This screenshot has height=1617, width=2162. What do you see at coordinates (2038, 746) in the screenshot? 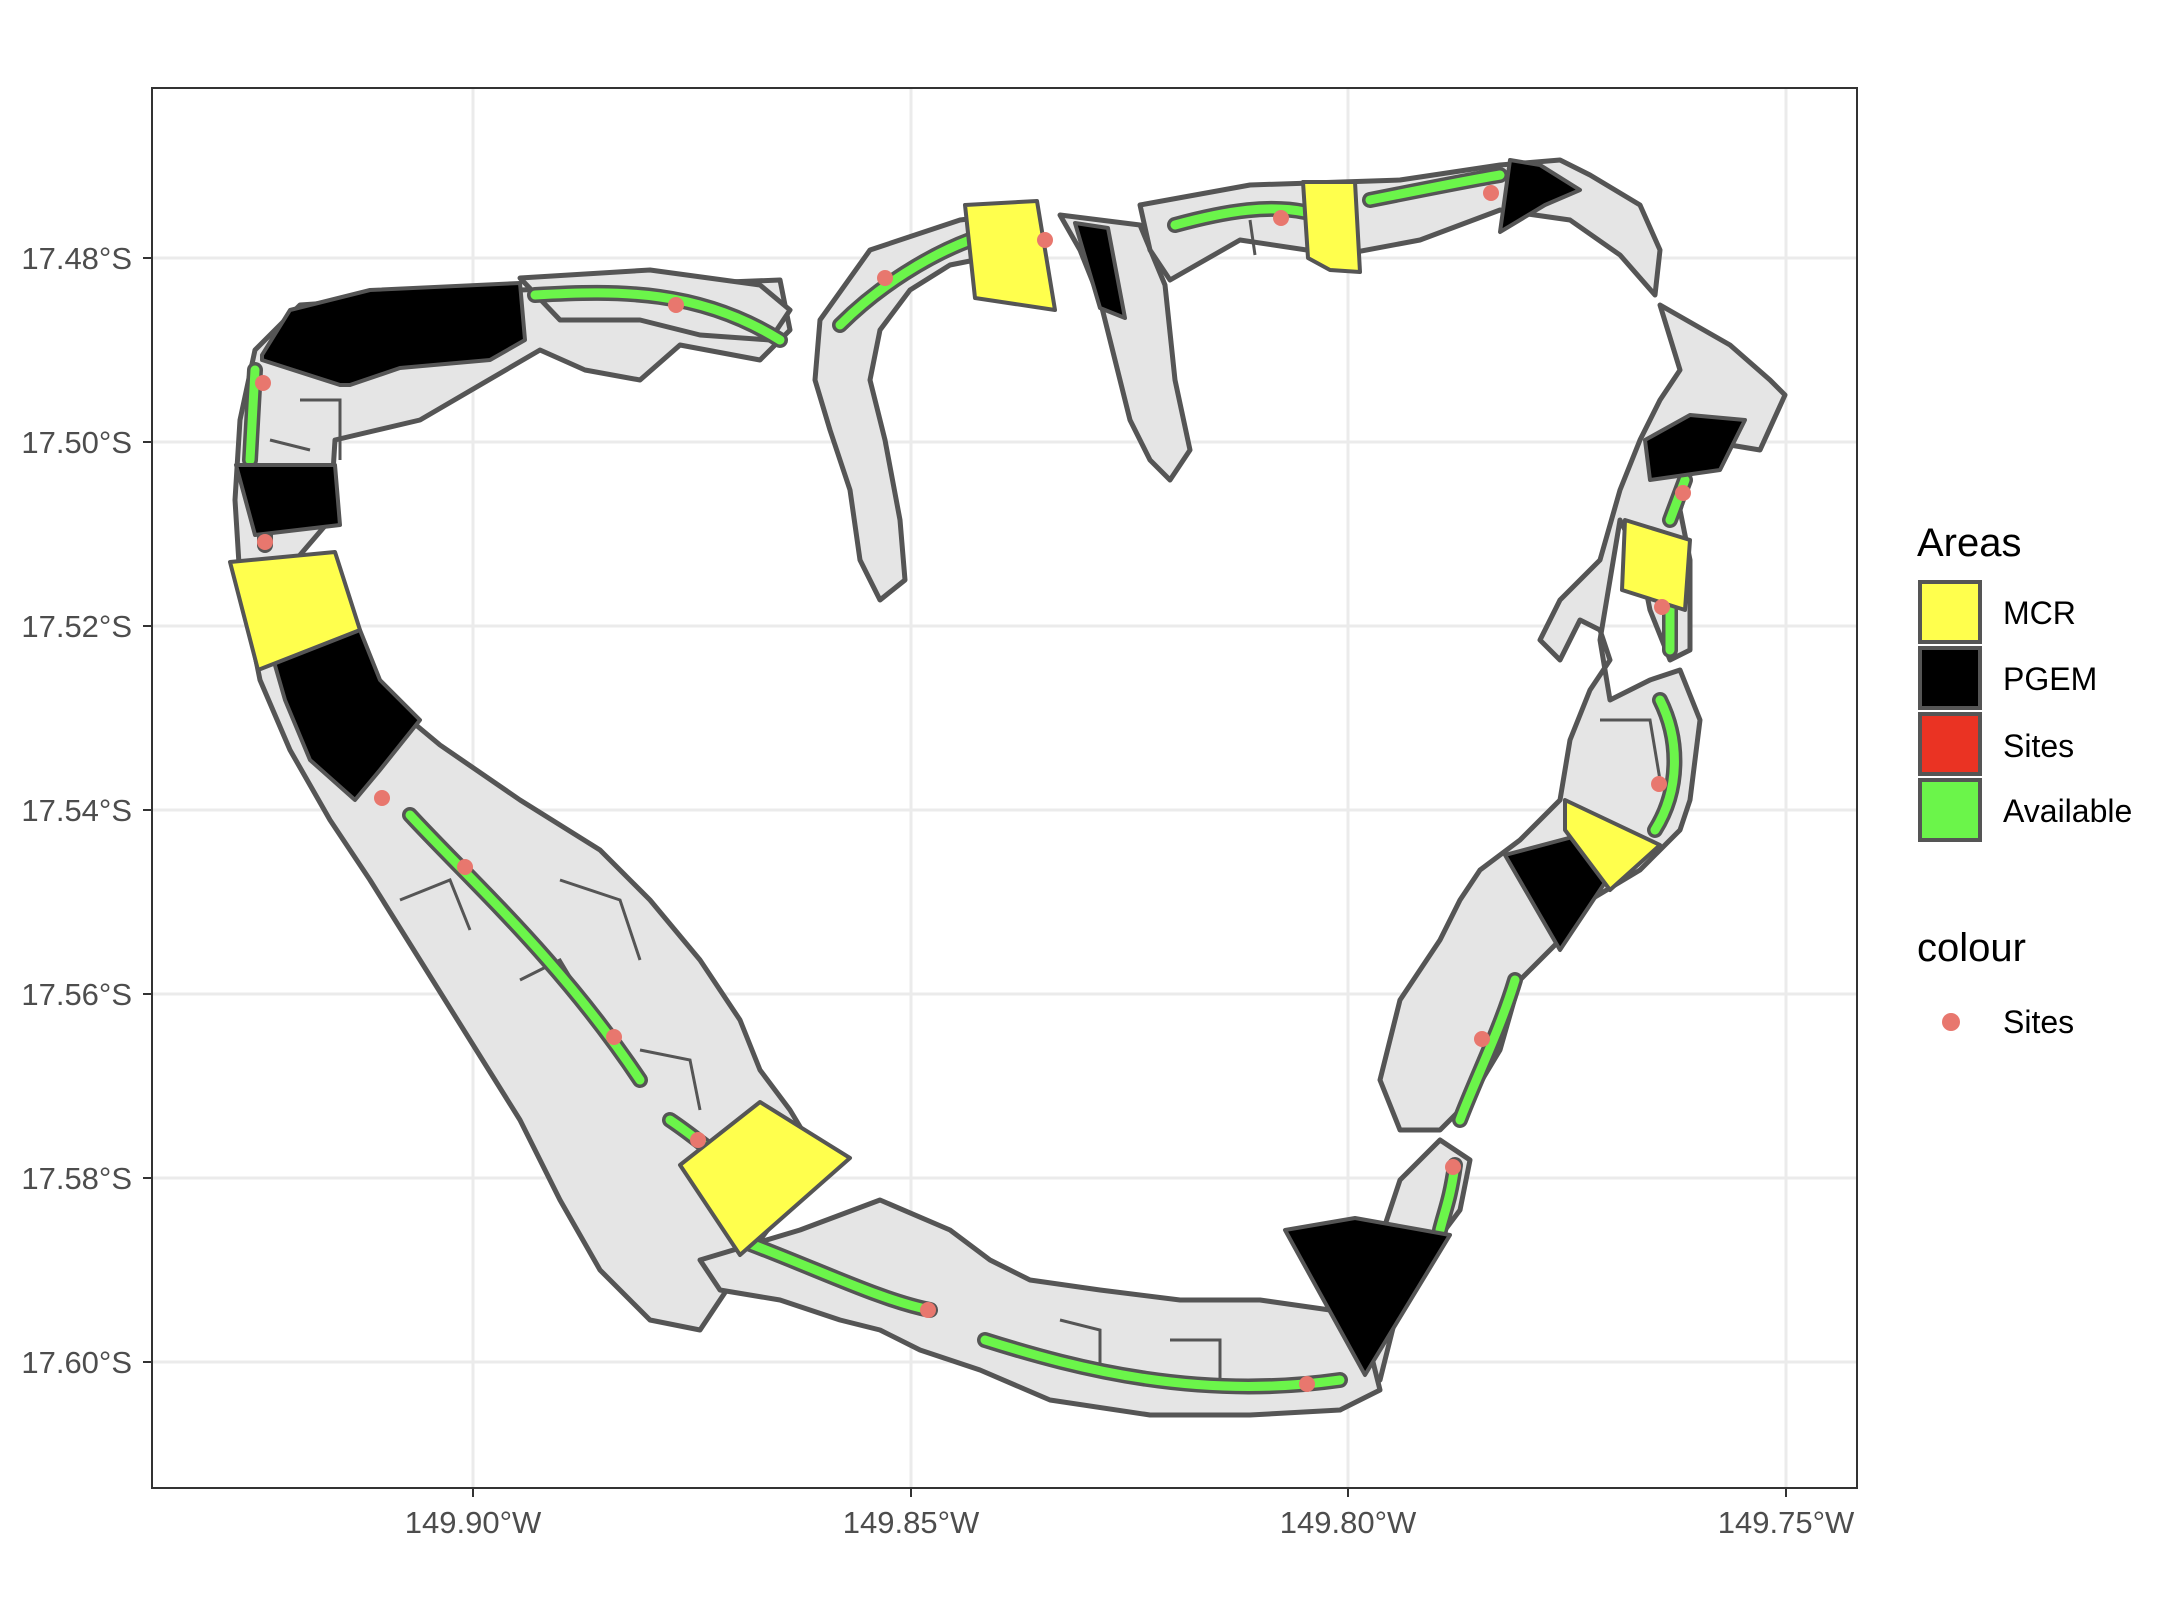
I see `legend-label-sites: Sites` at bounding box center [2038, 746].